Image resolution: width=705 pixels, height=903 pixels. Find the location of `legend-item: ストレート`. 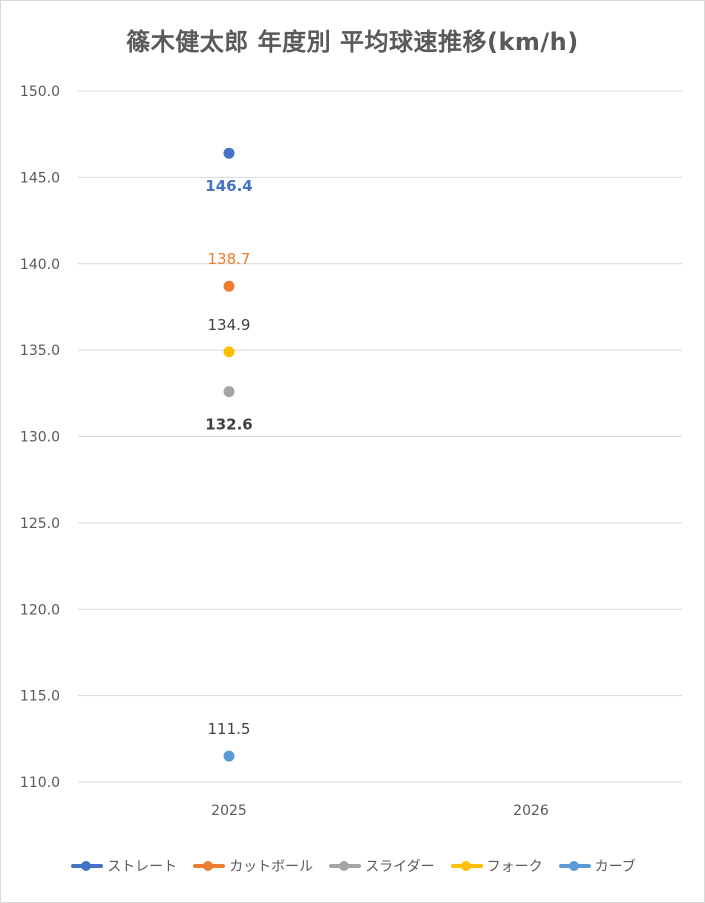

legend-item: ストレート is located at coordinates (123, 866).